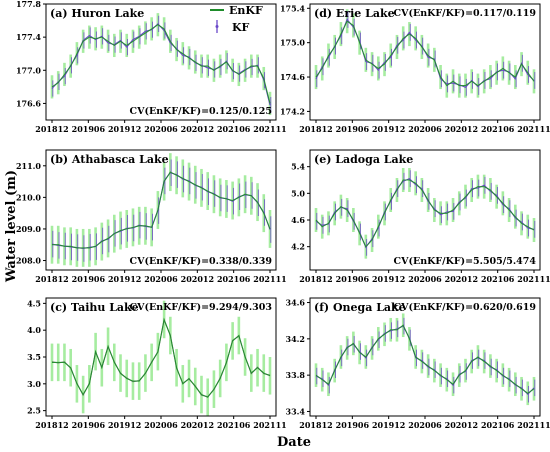  What do you see at coordinates (298, 220) in the screenshot?
I see `y-tick-label: 4.6` at bounding box center [298, 220].